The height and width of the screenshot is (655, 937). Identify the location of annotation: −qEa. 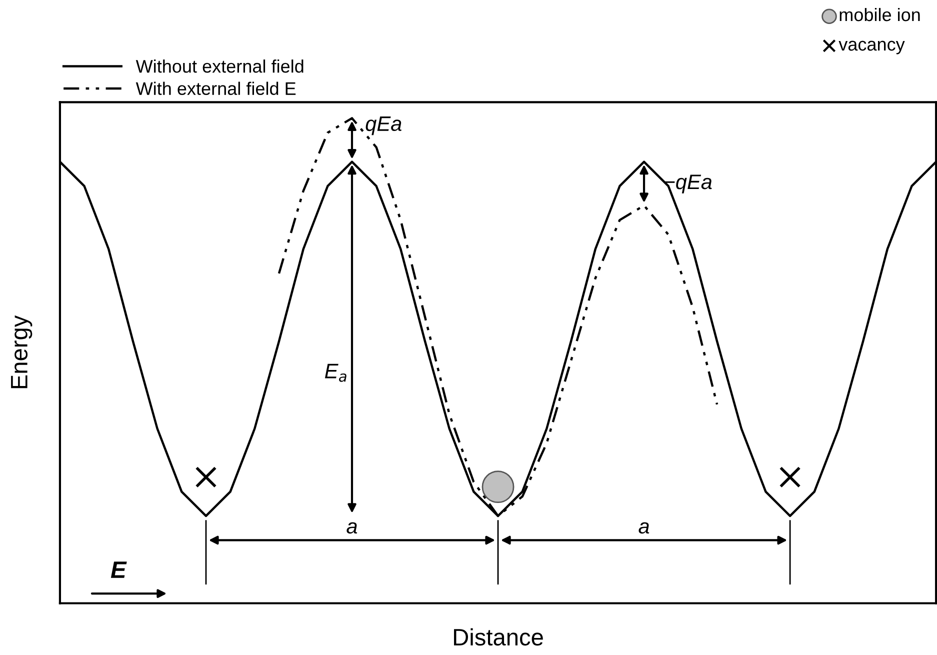
(688, 184).